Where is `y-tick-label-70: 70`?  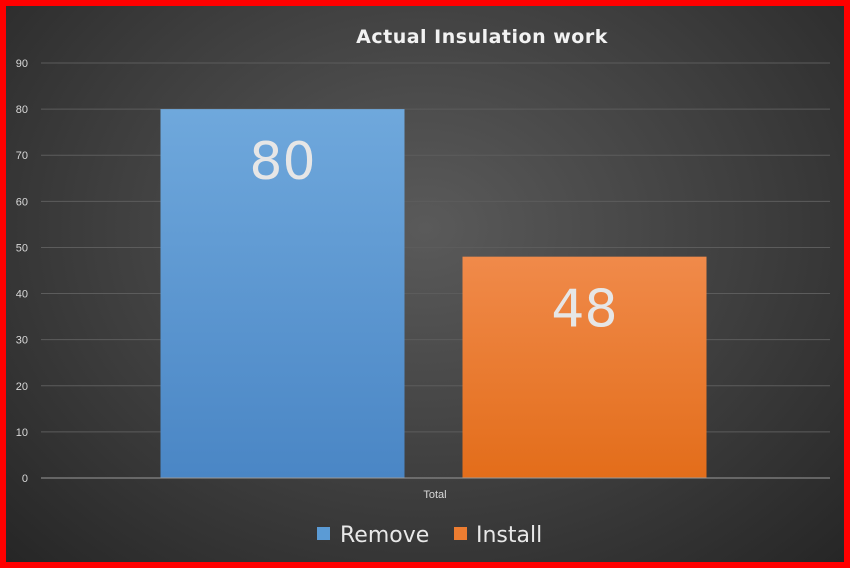
y-tick-label-70: 70 is located at coordinates (22, 156).